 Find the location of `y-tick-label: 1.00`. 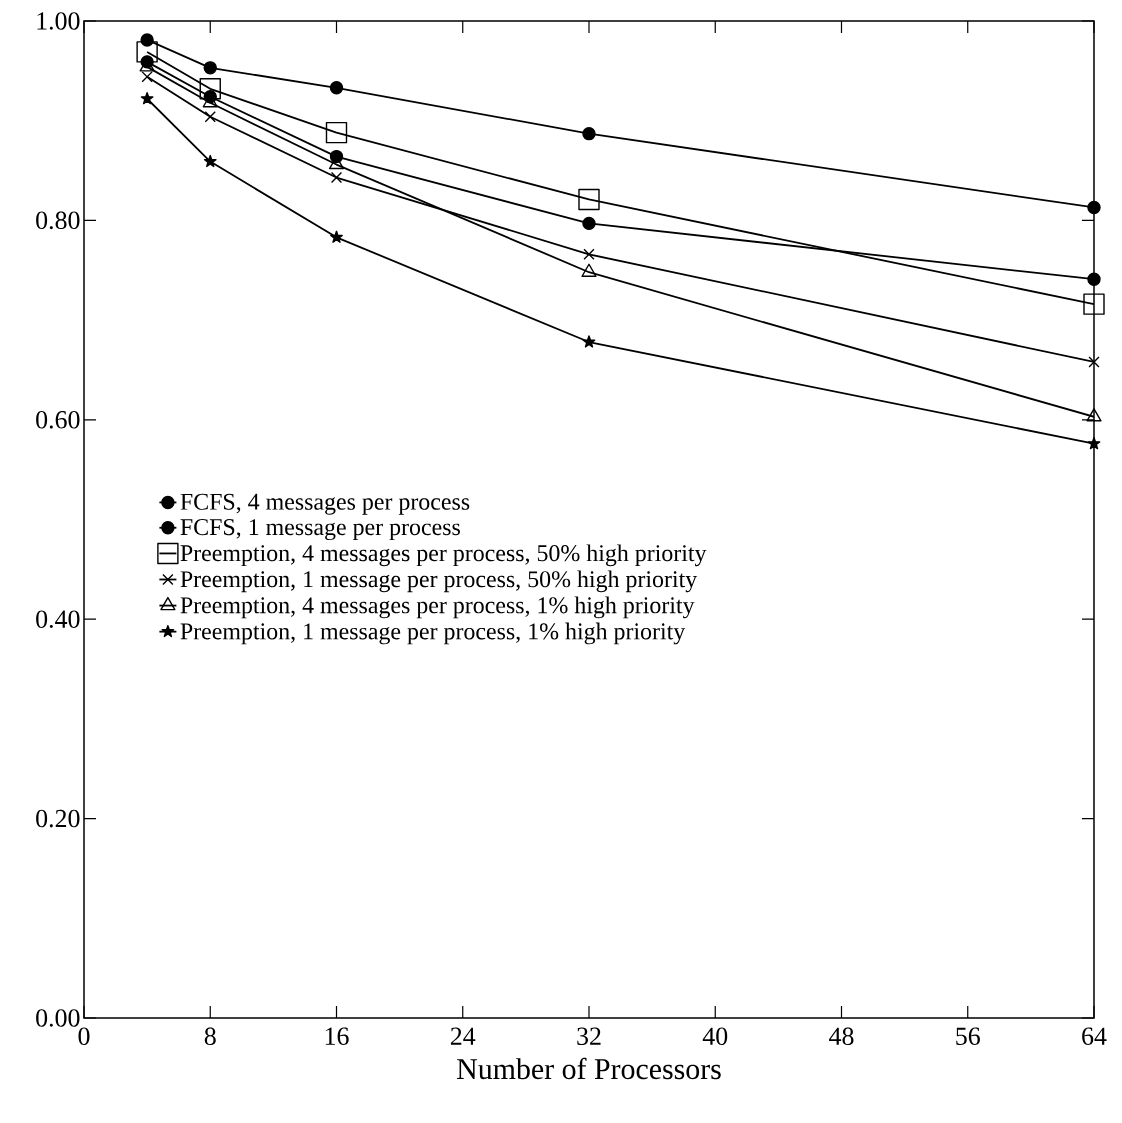

y-tick-label: 1.00 is located at coordinates (58, 21).